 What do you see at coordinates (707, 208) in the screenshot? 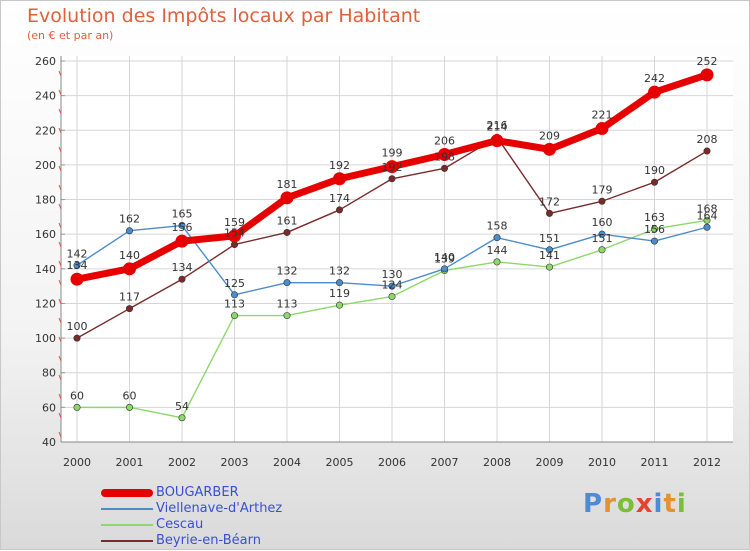
I see `data-label-cescau: 168` at bounding box center [707, 208].